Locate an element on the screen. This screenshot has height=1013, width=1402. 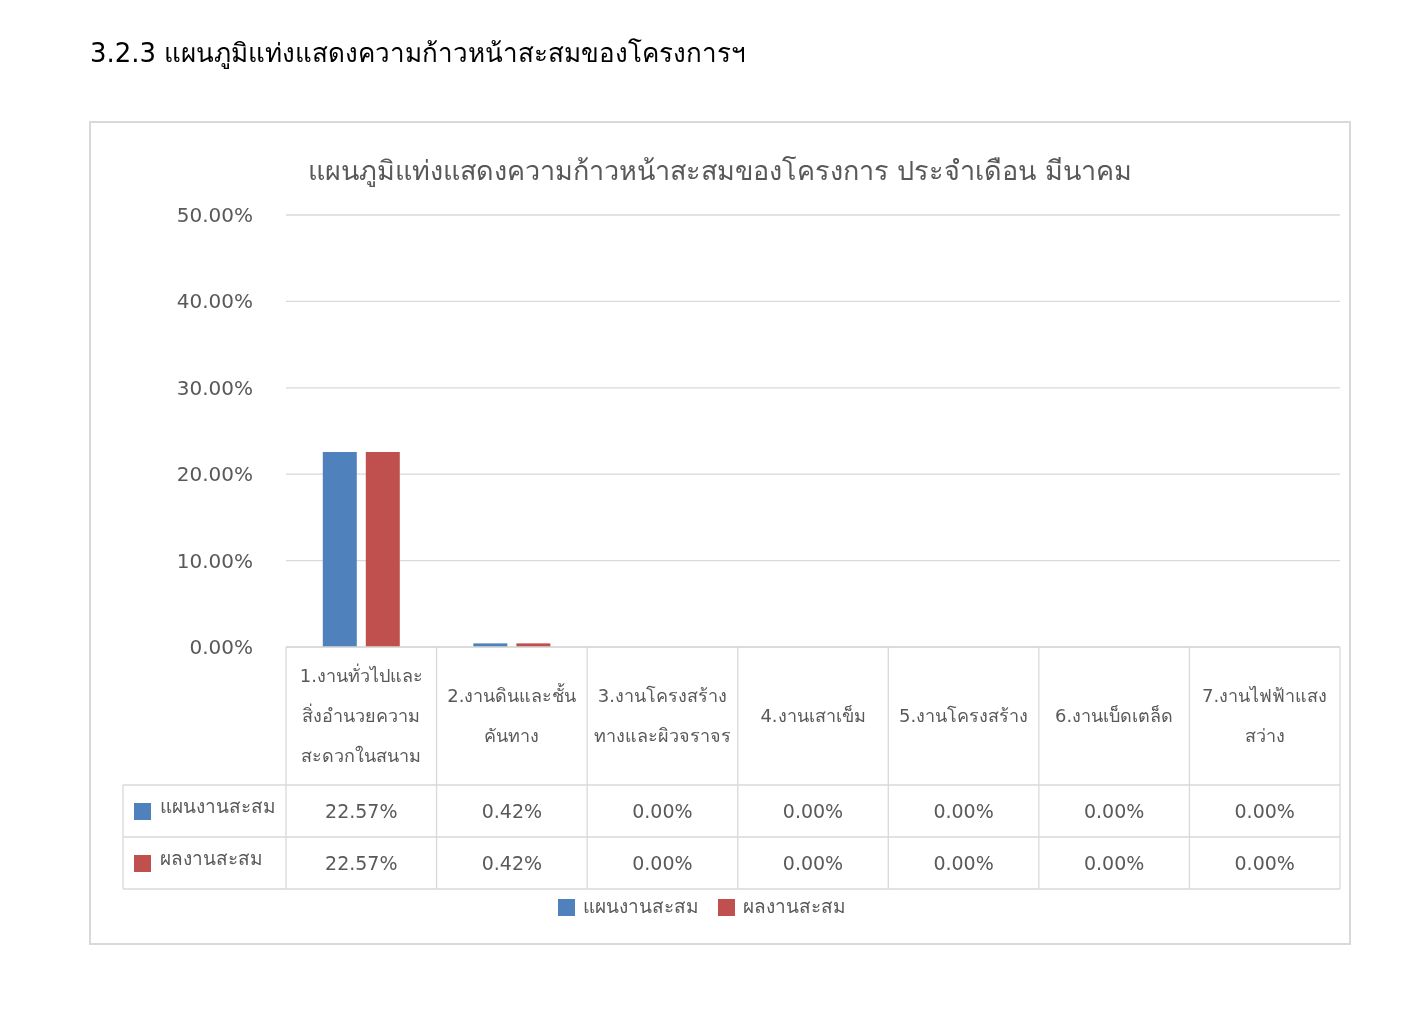
y-tick-label: 40.00% is located at coordinates (214, 301).